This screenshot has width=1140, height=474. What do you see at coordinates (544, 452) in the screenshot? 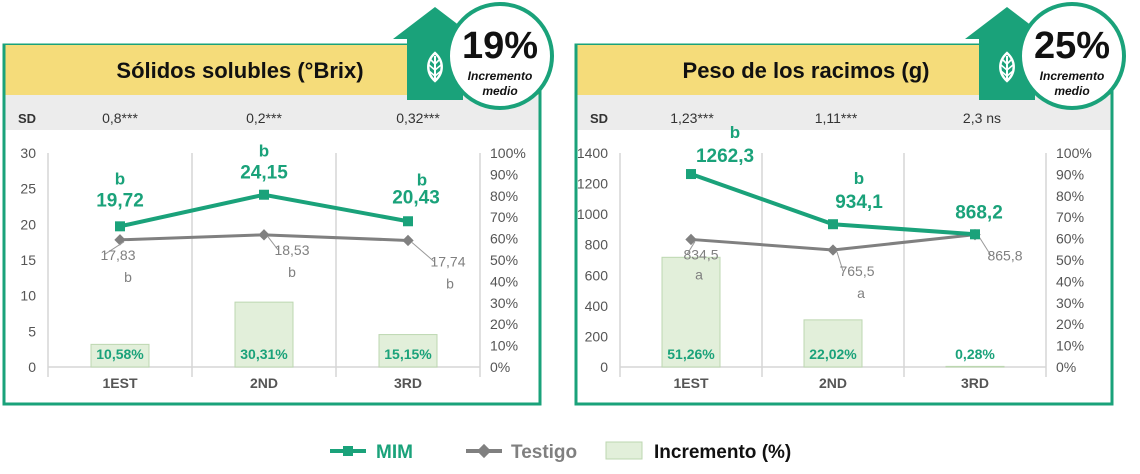
I see `legend-testigo-label: Testigo` at bounding box center [544, 452].